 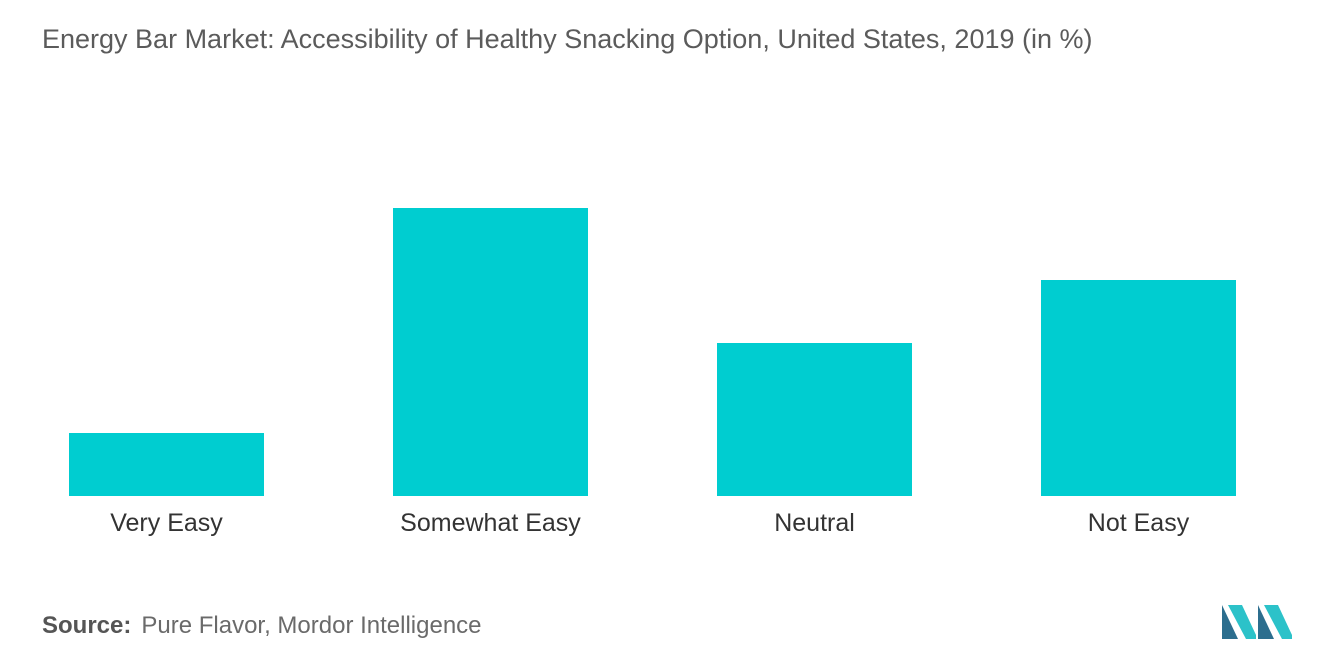 What do you see at coordinates (166, 464) in the screenshot?
I see `bar-very-easy` at bounding box center [166, 464].